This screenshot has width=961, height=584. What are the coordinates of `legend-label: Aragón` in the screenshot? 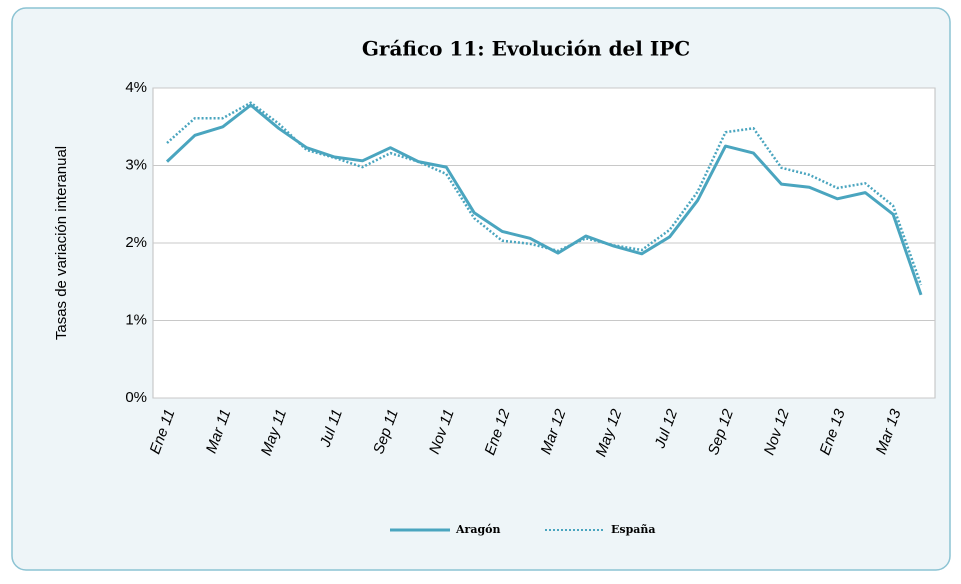 It's located at (477, 529).